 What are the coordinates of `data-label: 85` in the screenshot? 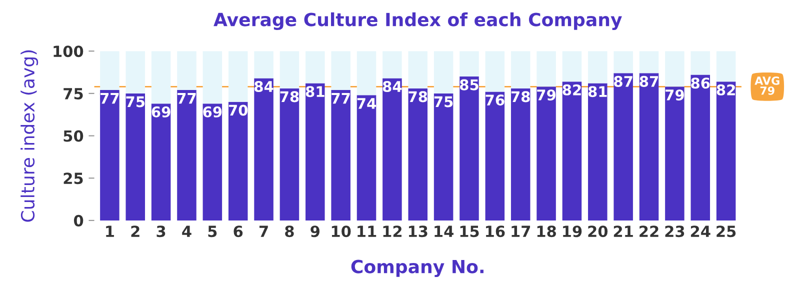 It's located at (469, 84).